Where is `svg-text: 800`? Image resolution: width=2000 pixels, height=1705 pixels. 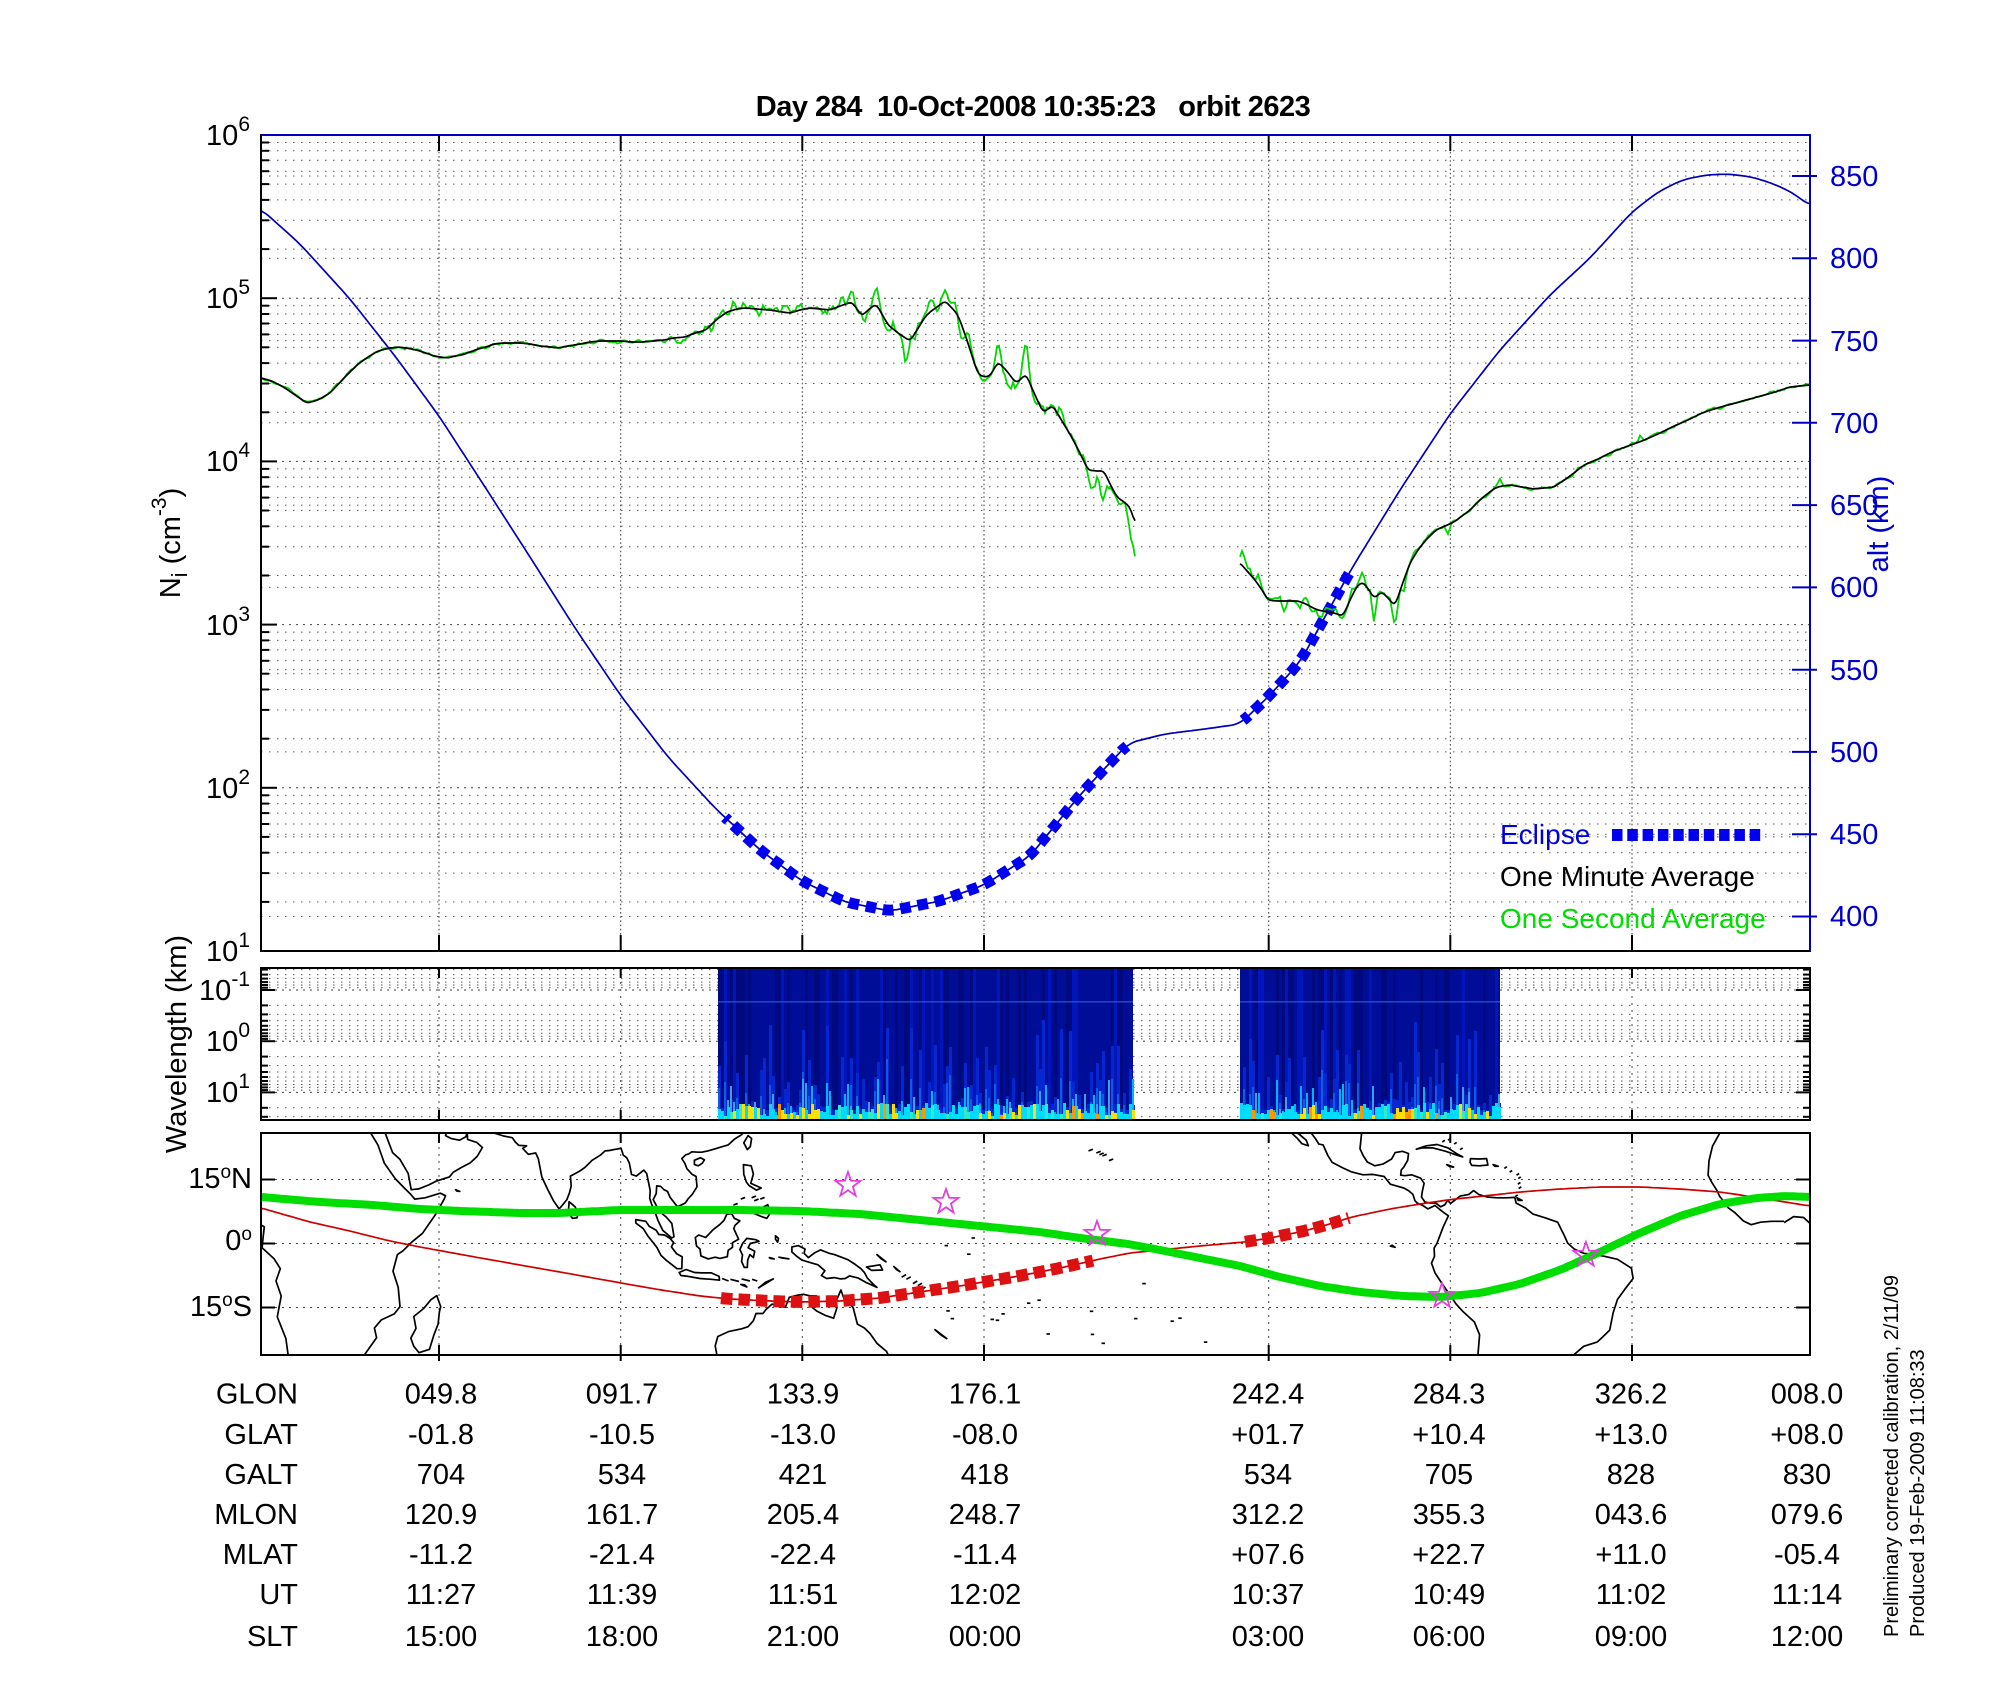
svg-text: 800 is located at coordinates (1854, 259).